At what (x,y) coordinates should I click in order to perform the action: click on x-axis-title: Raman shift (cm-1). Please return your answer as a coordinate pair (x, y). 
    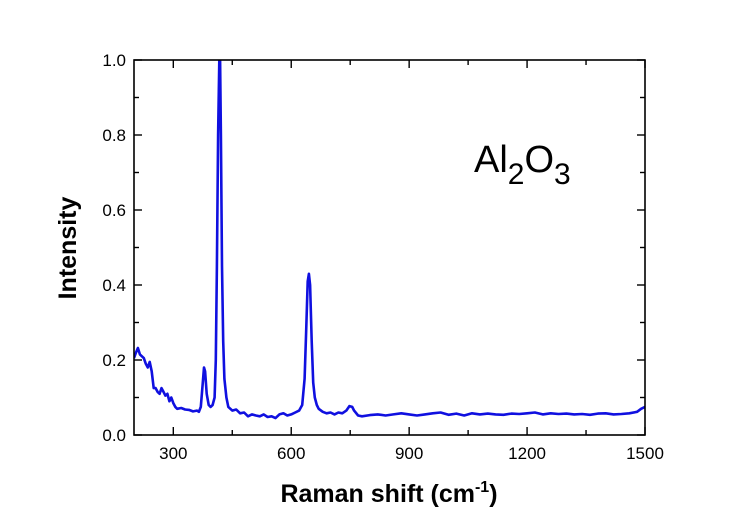
    Looking at the image, I should click on (388, 493).